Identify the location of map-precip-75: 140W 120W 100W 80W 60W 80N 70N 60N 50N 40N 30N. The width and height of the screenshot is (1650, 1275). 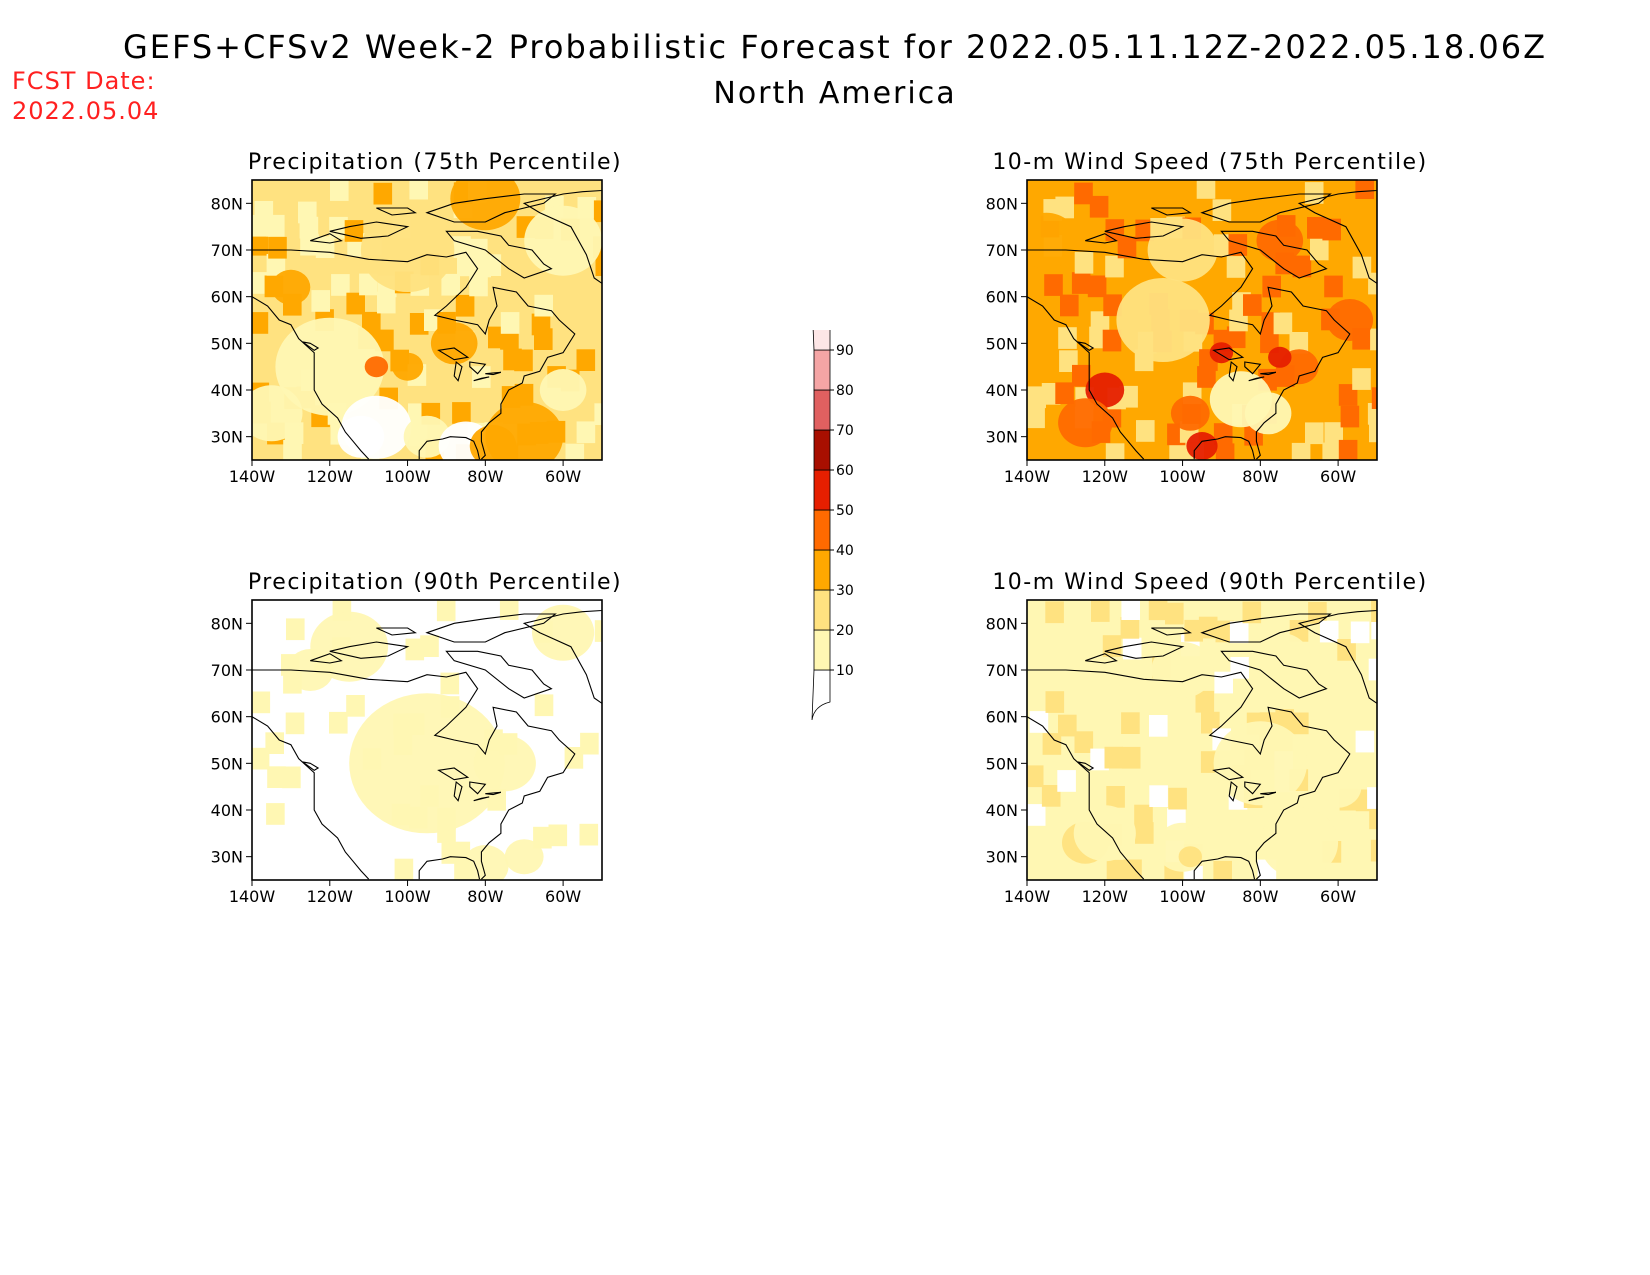
(407, 332).